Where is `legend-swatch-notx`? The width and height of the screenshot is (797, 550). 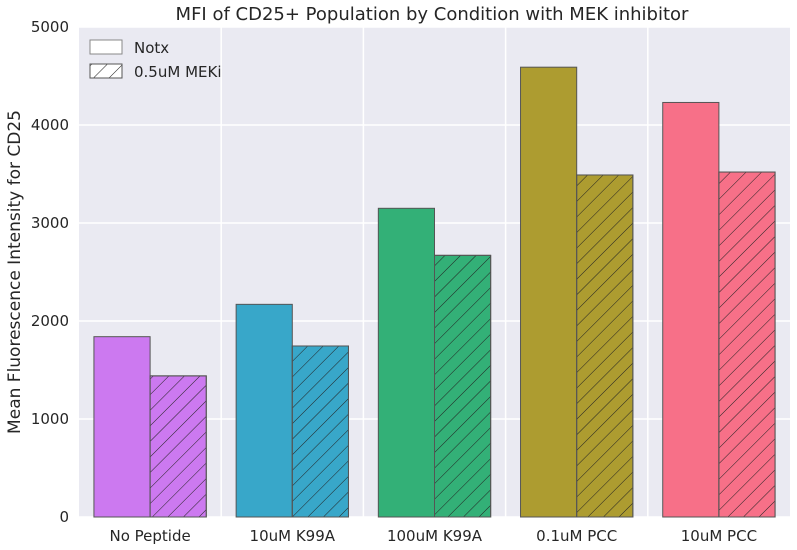
legend-swatch-notx is located at coordinates (106, 47).